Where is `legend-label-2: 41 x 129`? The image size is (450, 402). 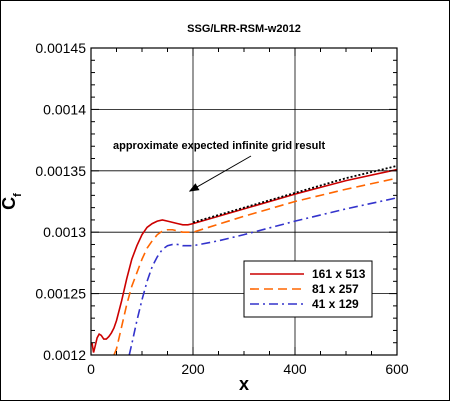 legend-label-2: 41 x 129 is located at coordinates (335, 304).